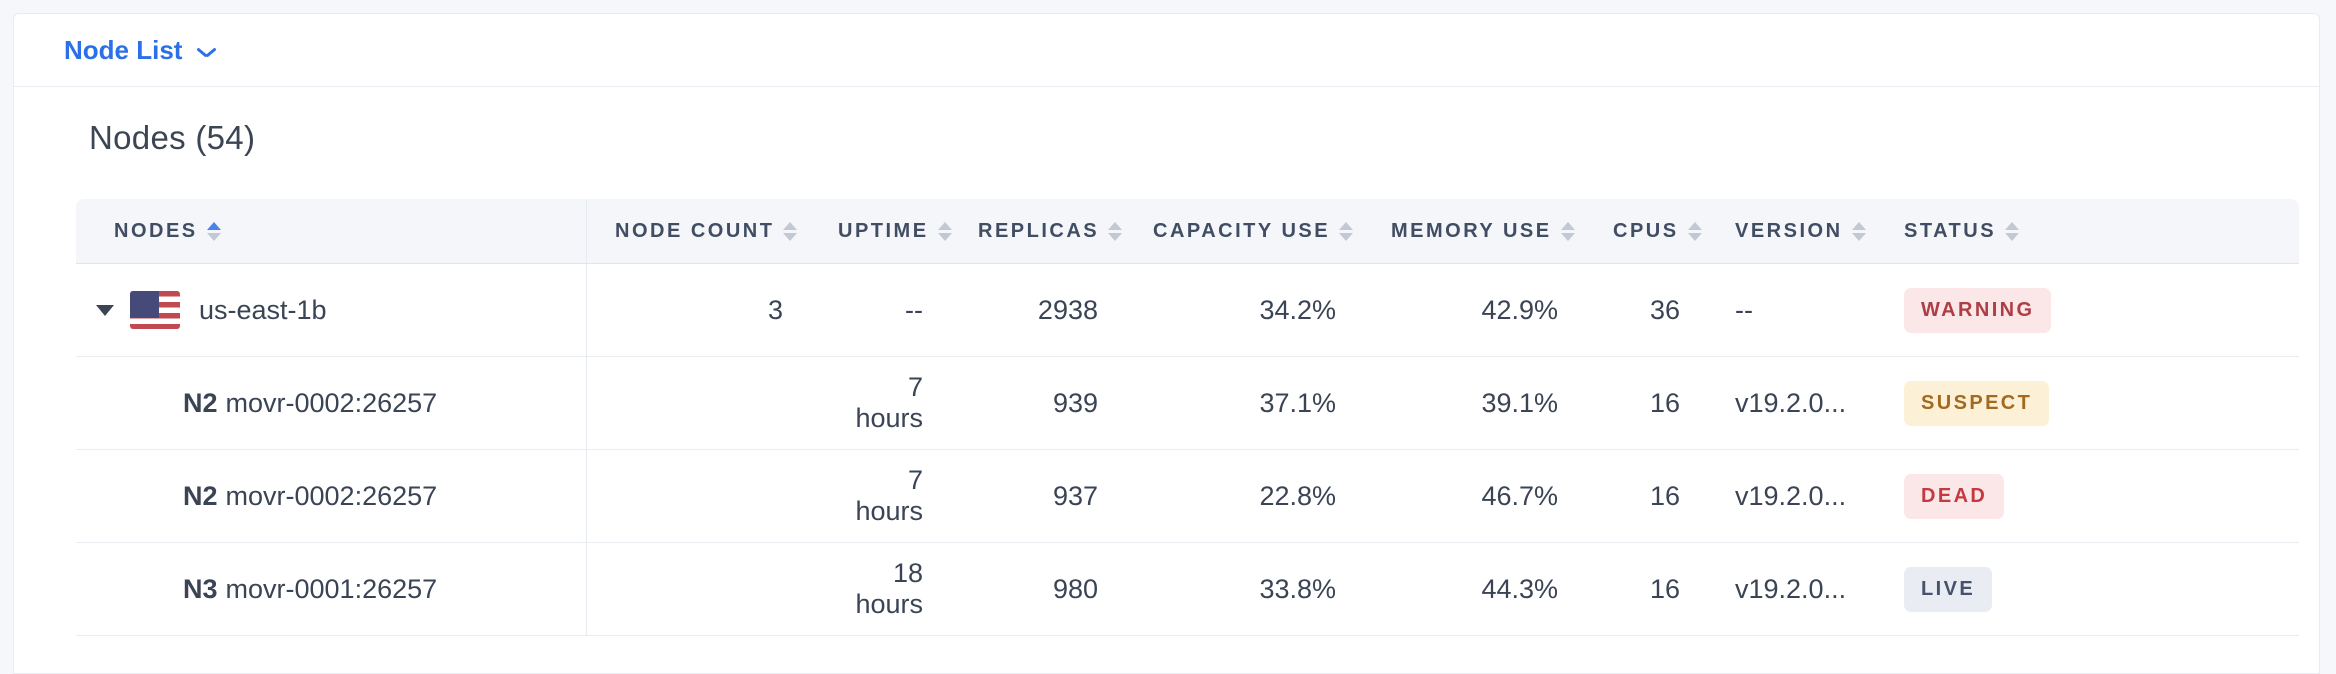 The height and width of the screenshot is (674, 2336). I want to click on column-label-uptime: UPTIME, so click(883, 230).